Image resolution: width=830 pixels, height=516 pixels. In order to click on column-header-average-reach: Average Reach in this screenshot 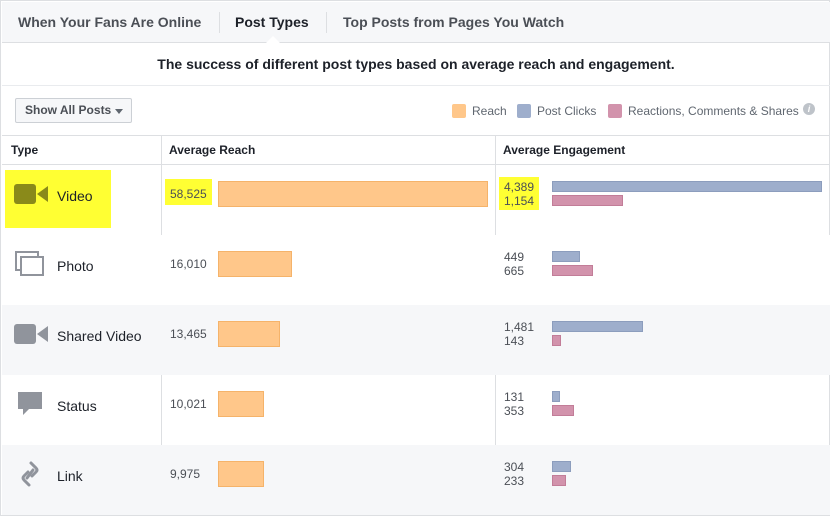, I will do `click(212, 150)`.